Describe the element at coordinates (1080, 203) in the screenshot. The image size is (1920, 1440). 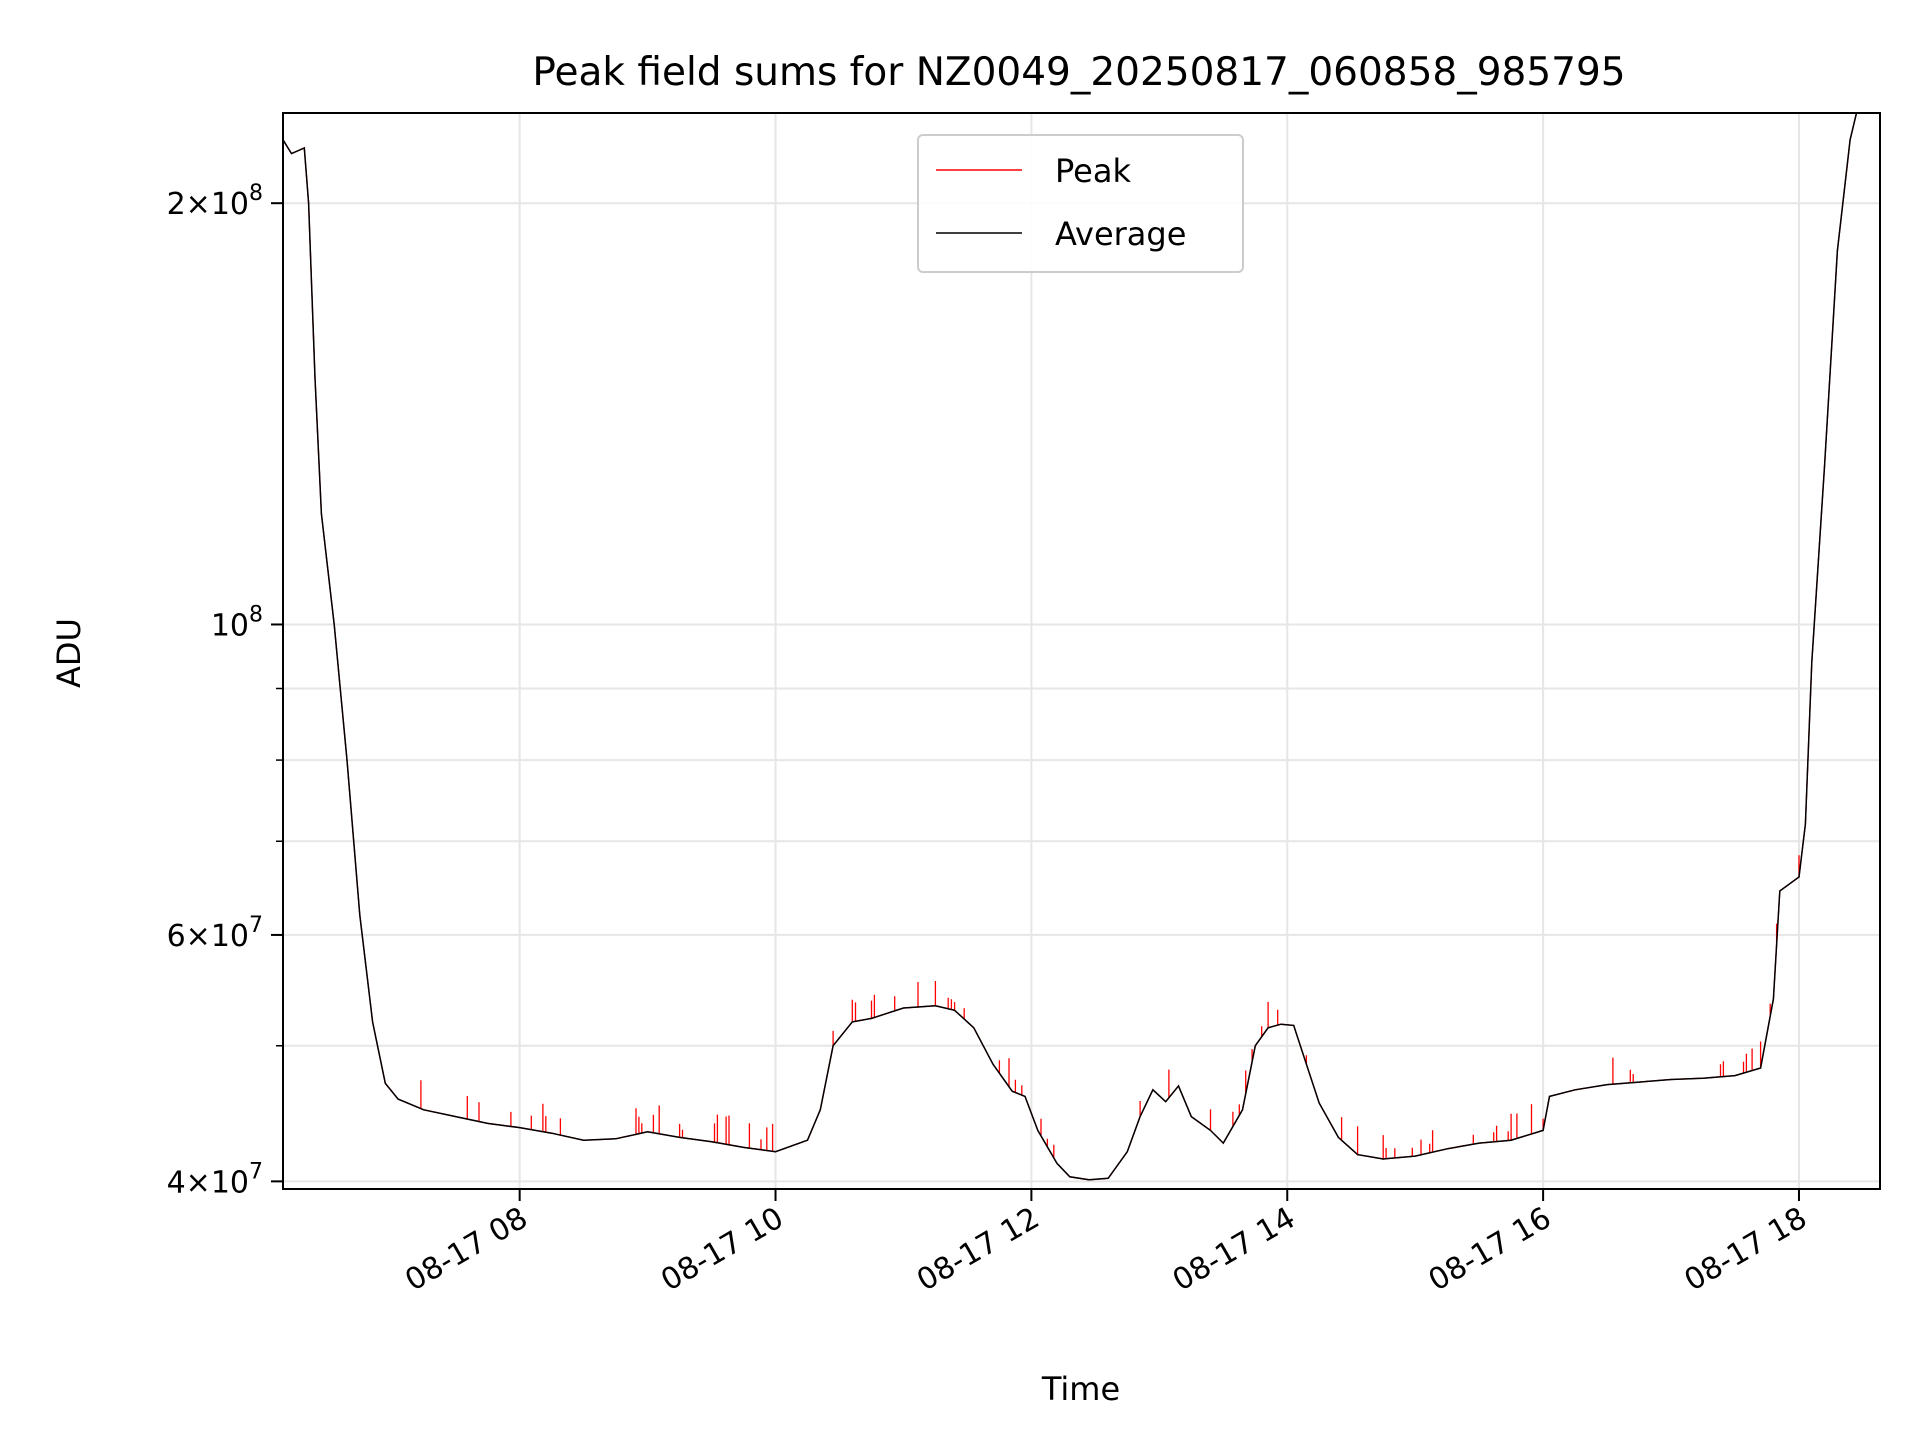
I see `legend: Peak Average` at that location.